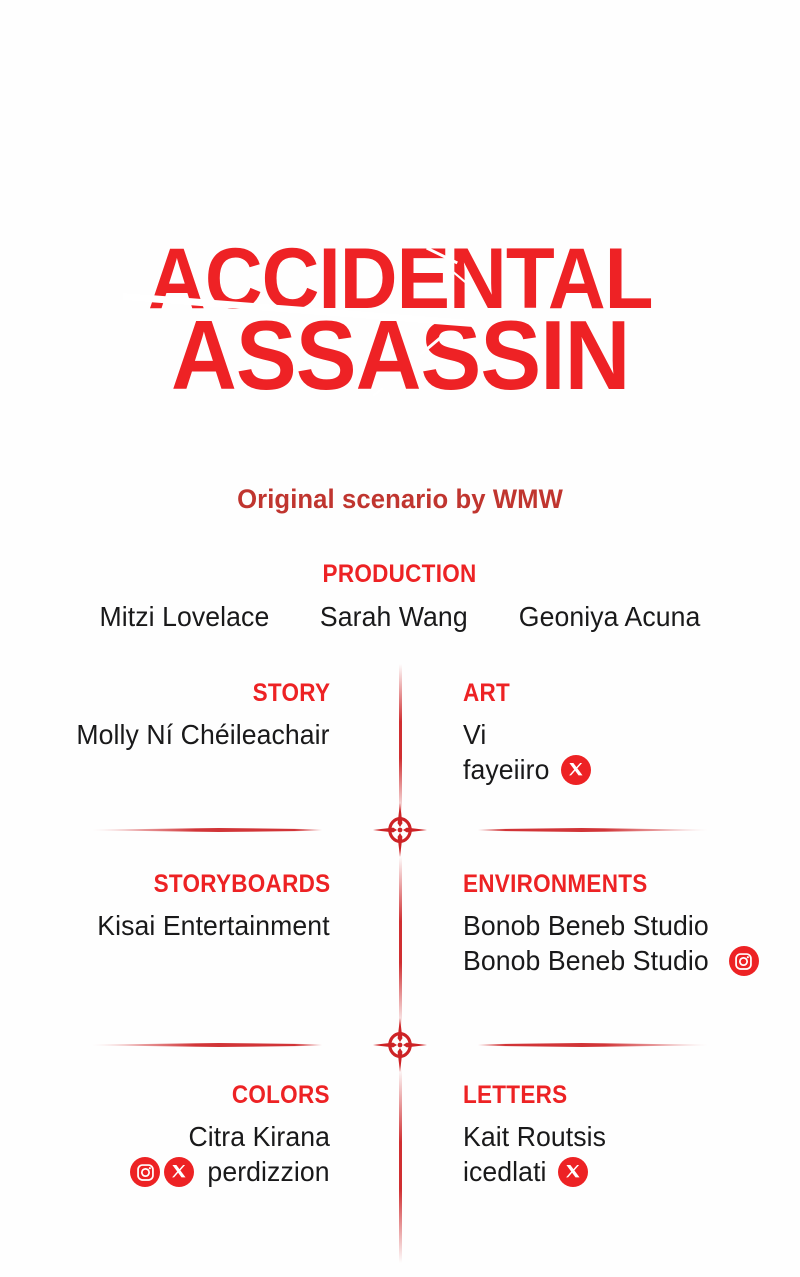 The image size is (800, 1277). I want to click on section-heading-environments: ENVIRONMENTS, so click(555, 884).